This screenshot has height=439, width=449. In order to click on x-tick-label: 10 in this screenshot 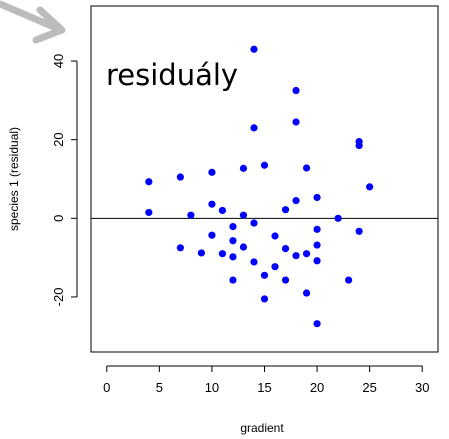, I will do `click(212, 387)`.